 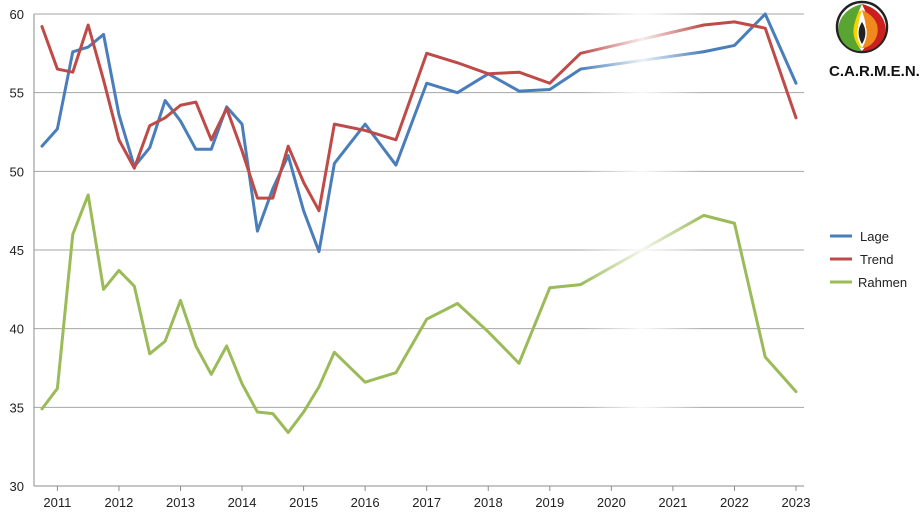 What do you see at coordinates (118, 502) in the screenshot?
I see `x-tick-label: 2012` at bounding box center [118, 502].